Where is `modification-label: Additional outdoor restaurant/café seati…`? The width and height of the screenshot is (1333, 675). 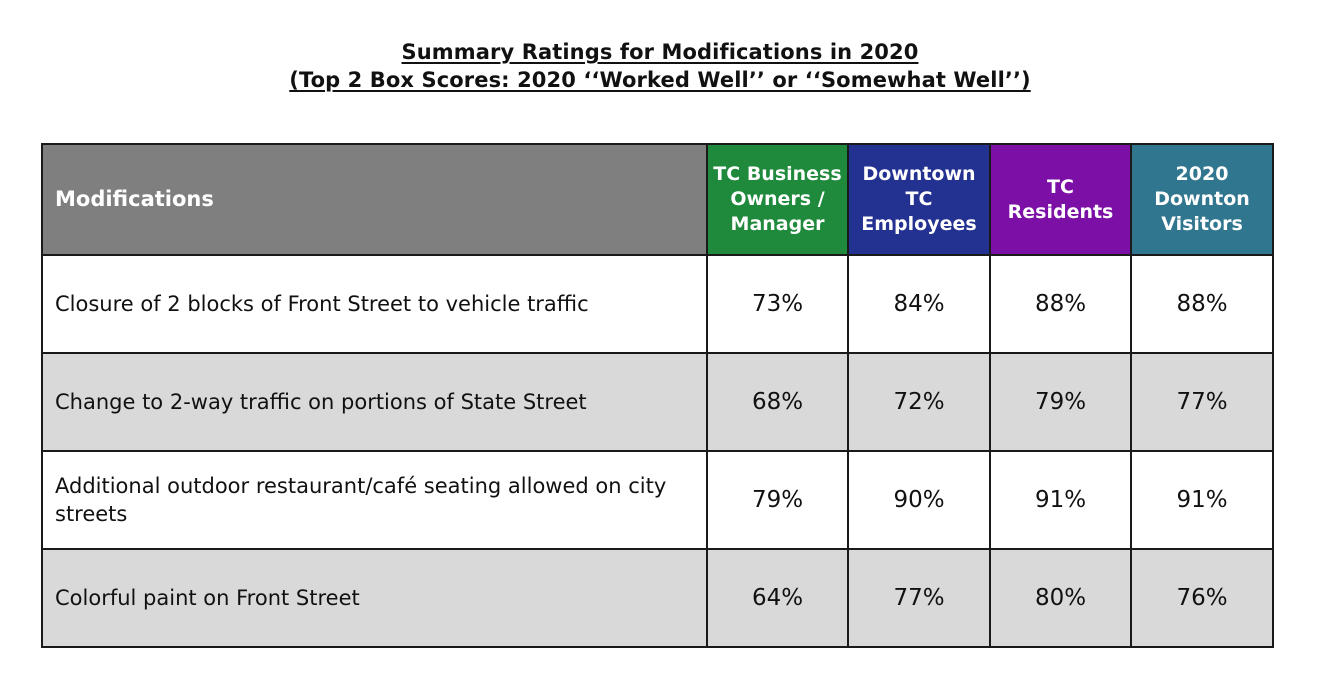
modification-label: Additional outdoor restaurant/café seati… is located at coordinates (374, 500).